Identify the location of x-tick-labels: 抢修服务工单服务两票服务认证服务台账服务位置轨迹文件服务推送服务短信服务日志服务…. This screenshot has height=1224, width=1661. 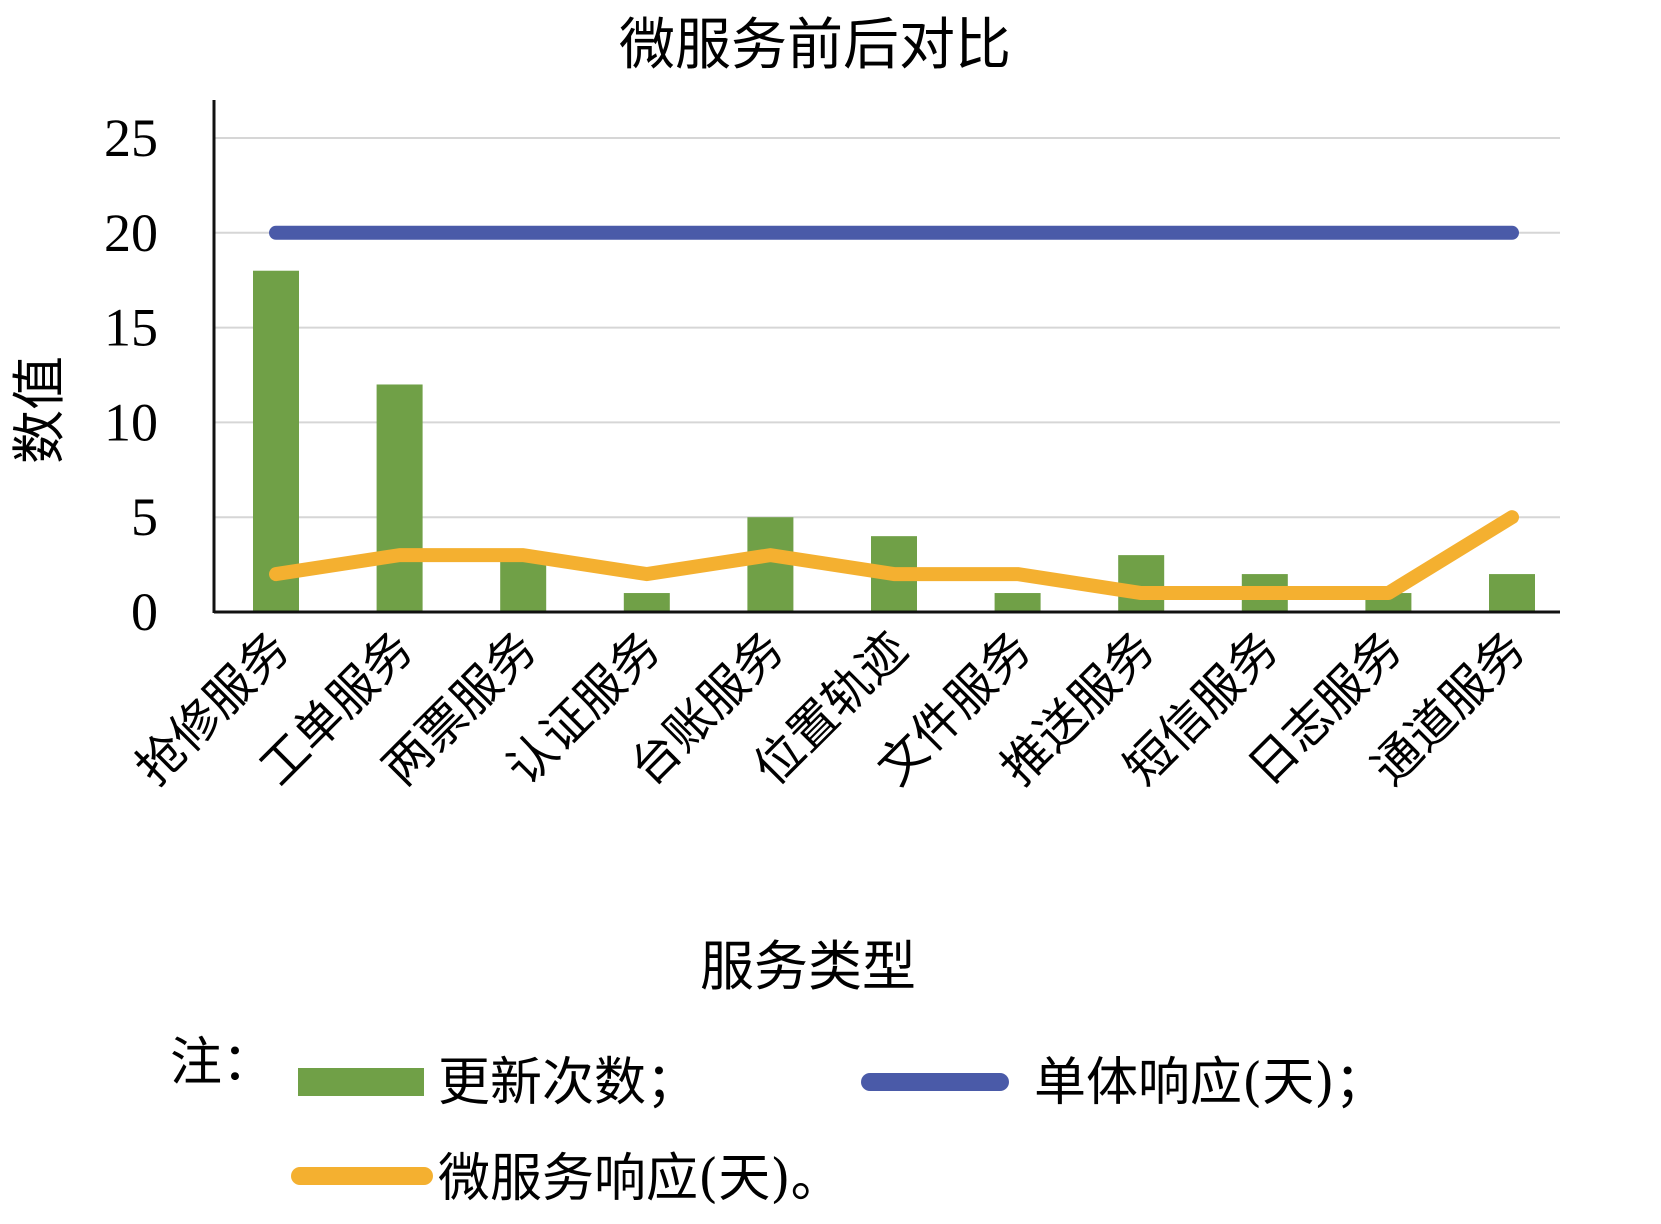
(830, 708).